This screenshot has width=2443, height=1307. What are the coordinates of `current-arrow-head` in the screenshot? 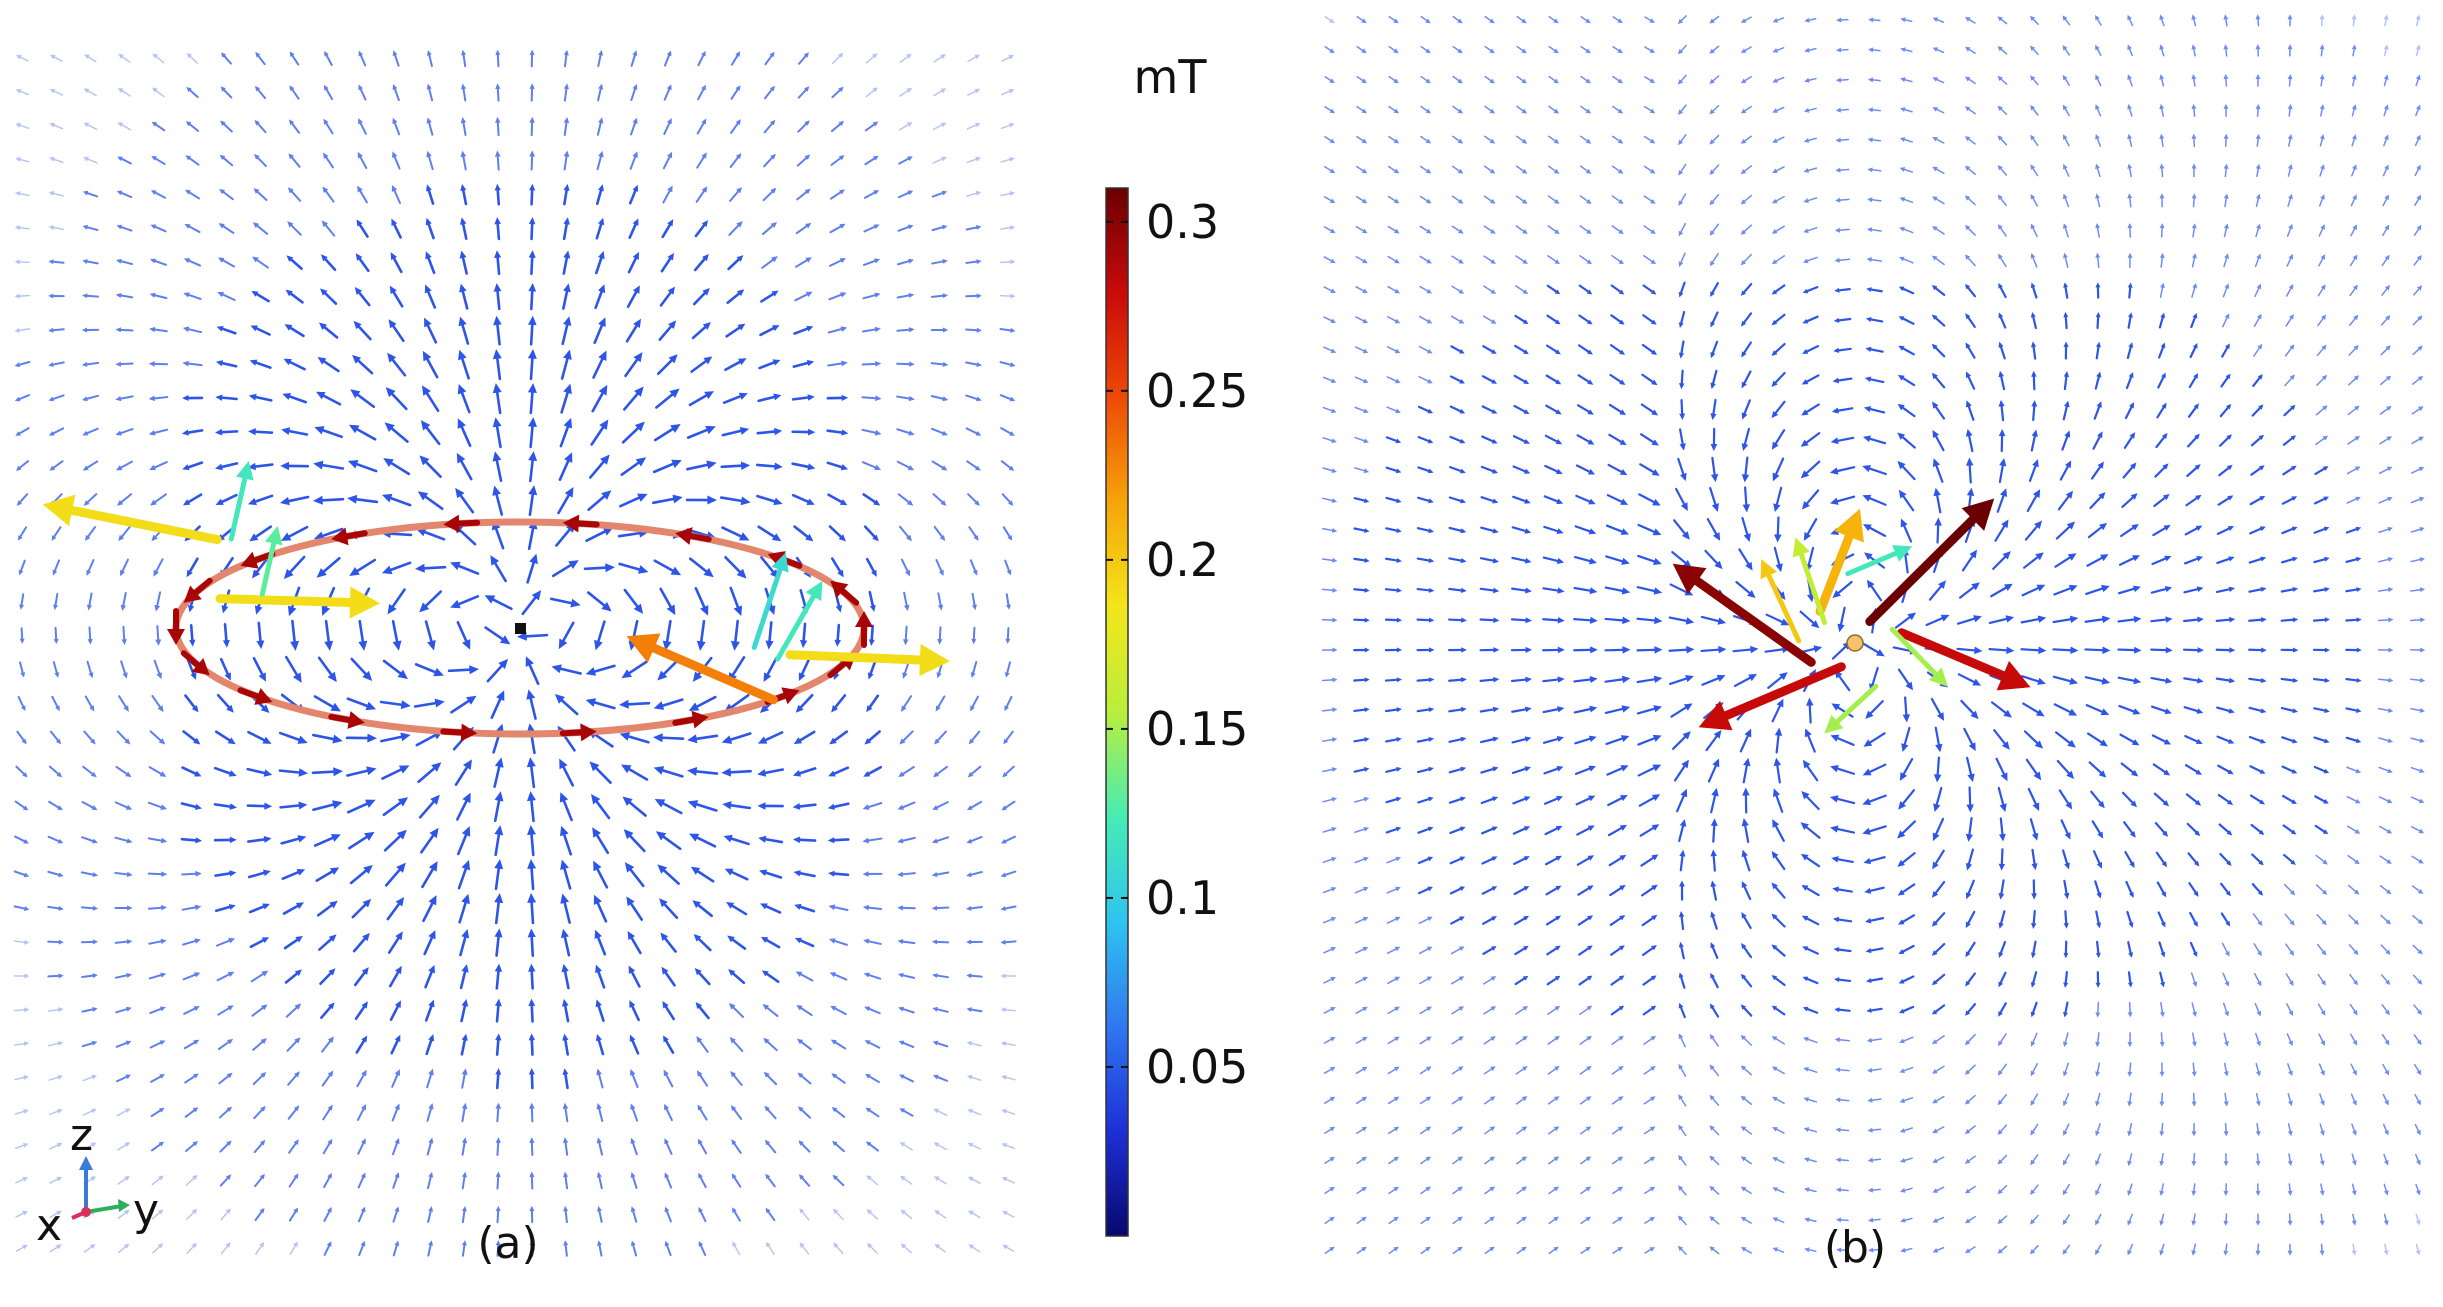 It's located at (451, 523).